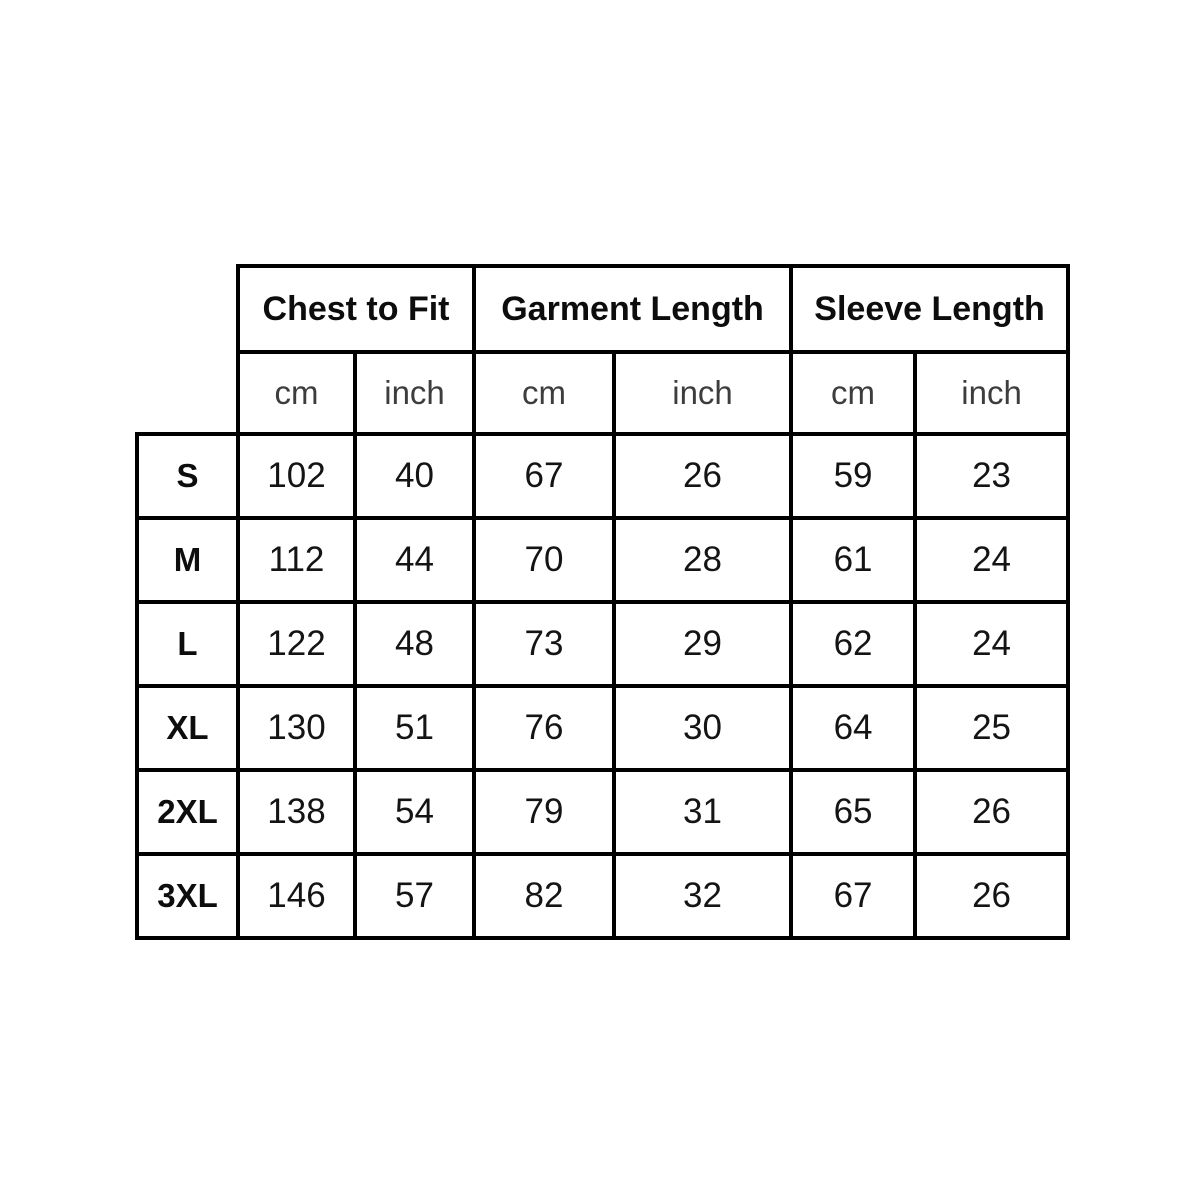  What do you see at coordinates (703, 560) in the screenshot?
I see `value-cell: 28` at bounding box center [703, 560].